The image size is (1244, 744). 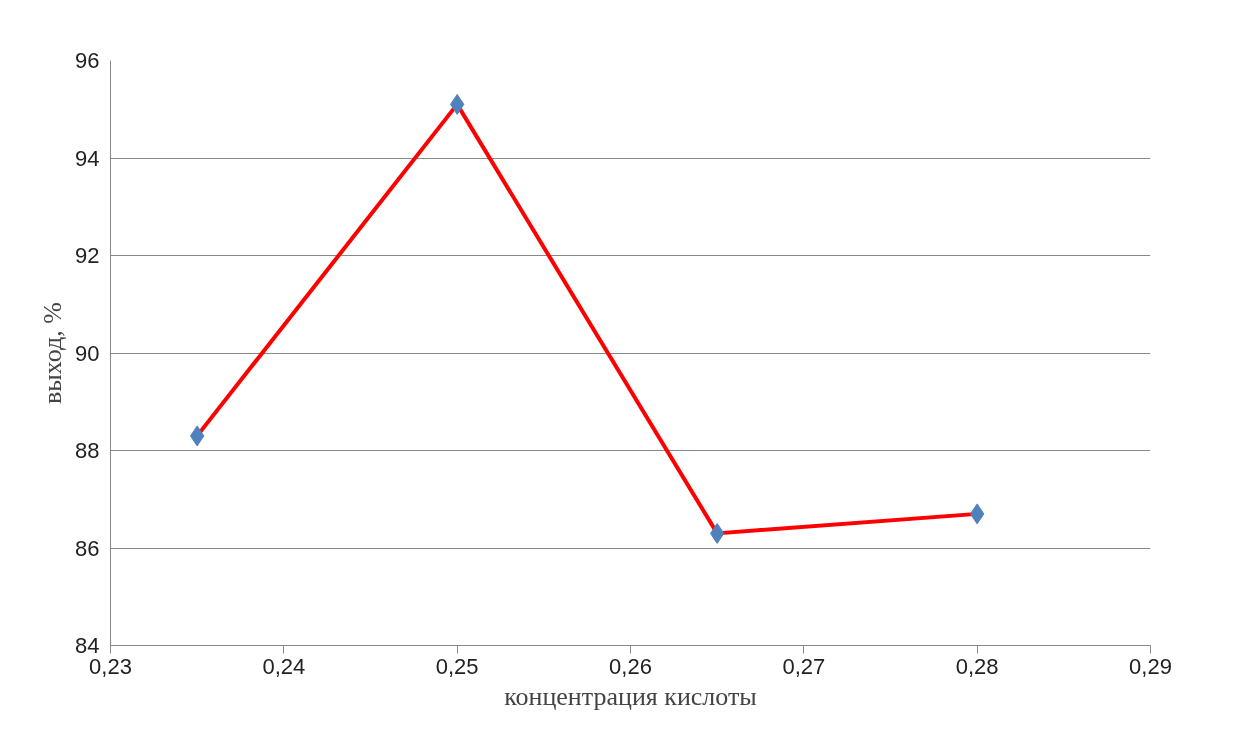 What do you see at coordinates (53, 353) in the screenshot?
I see `y-axis-title: выход, %` at bounding box center [53, 353].